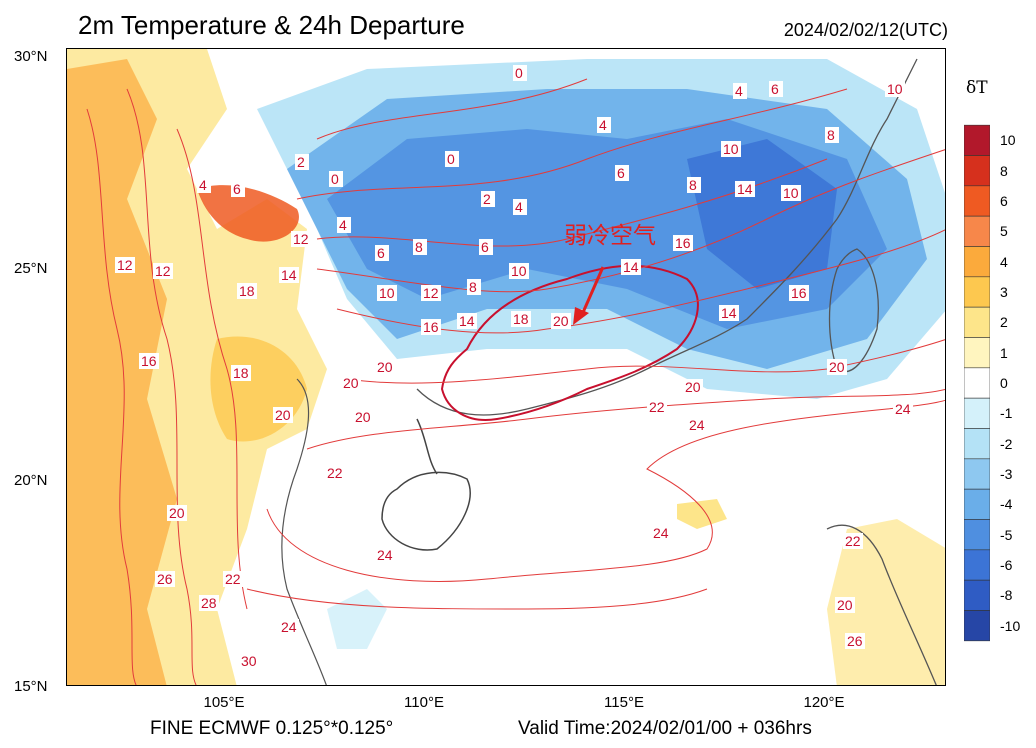 The width and height of the screenshot is (1036, 748). I want to click on warm-anomaly-hotspot, so click(248, 213).